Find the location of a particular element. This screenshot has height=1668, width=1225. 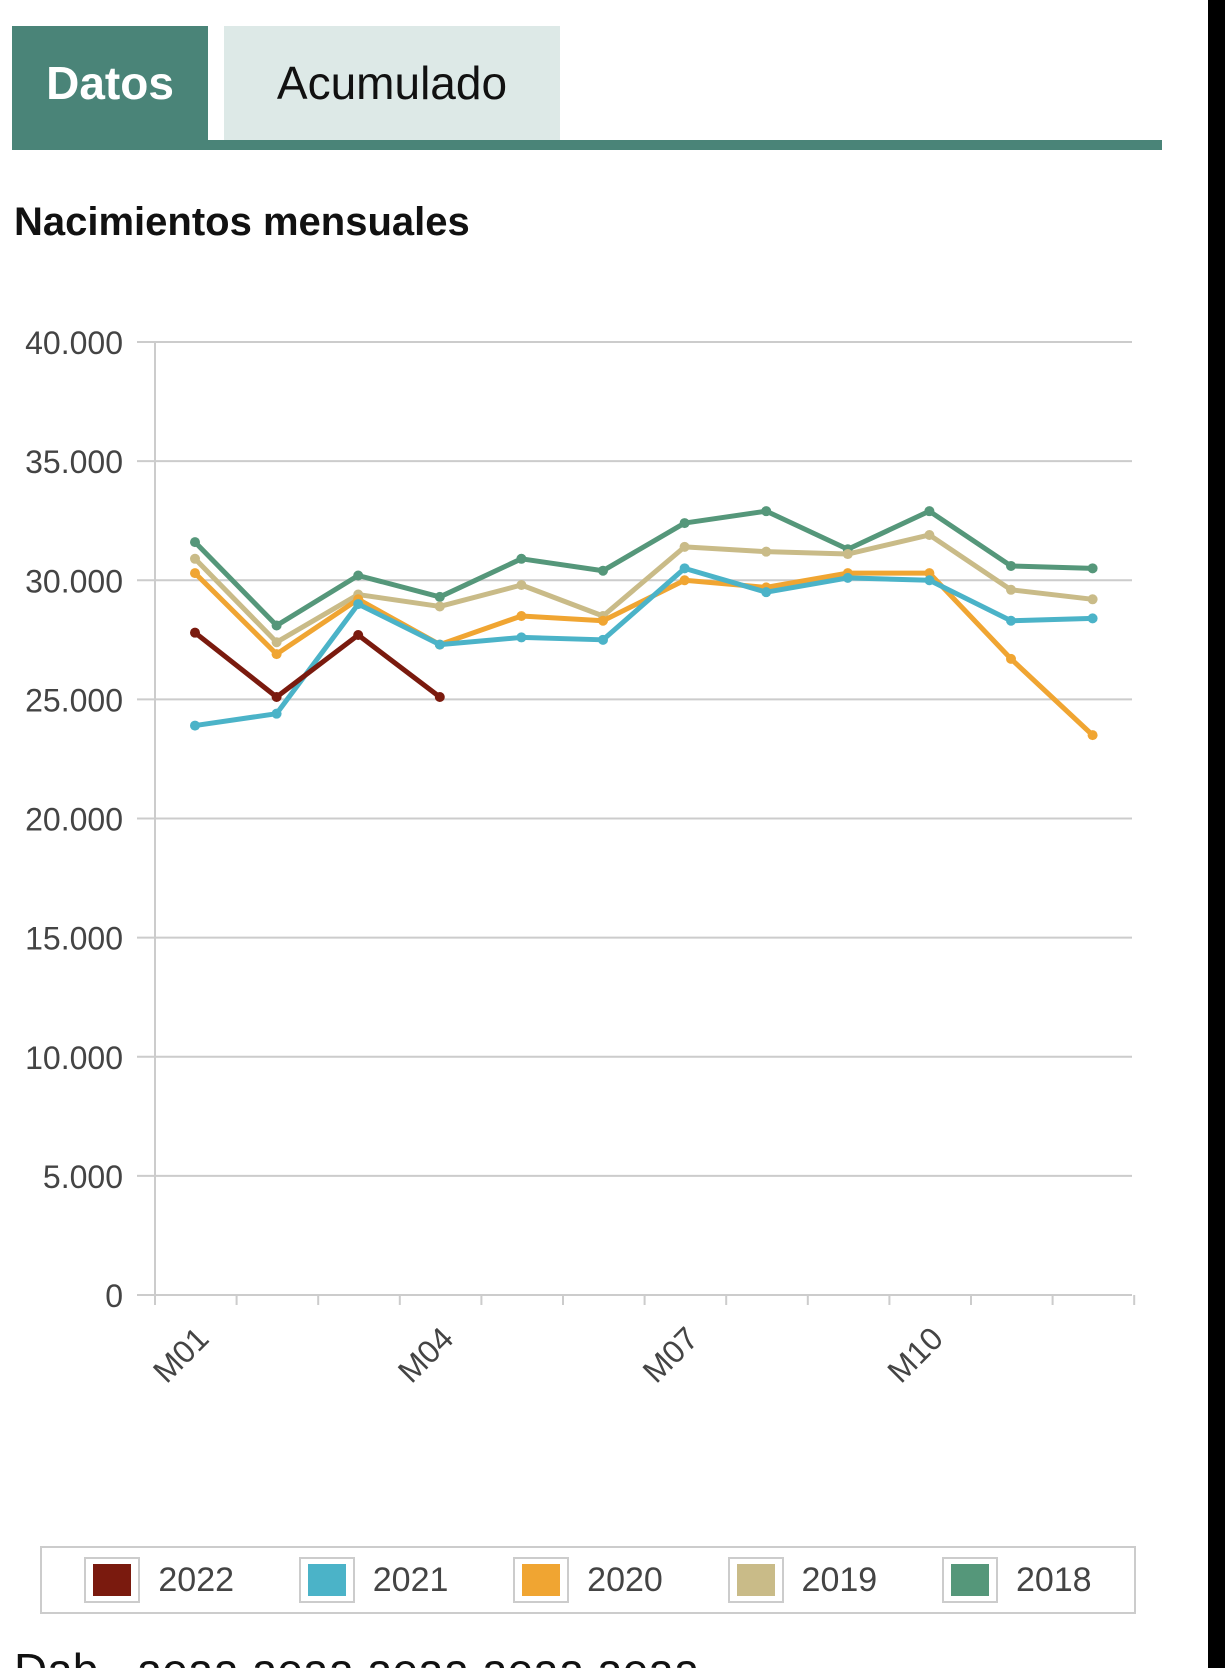

y-tick-label: 0 is located at coordinates (114, 1296).